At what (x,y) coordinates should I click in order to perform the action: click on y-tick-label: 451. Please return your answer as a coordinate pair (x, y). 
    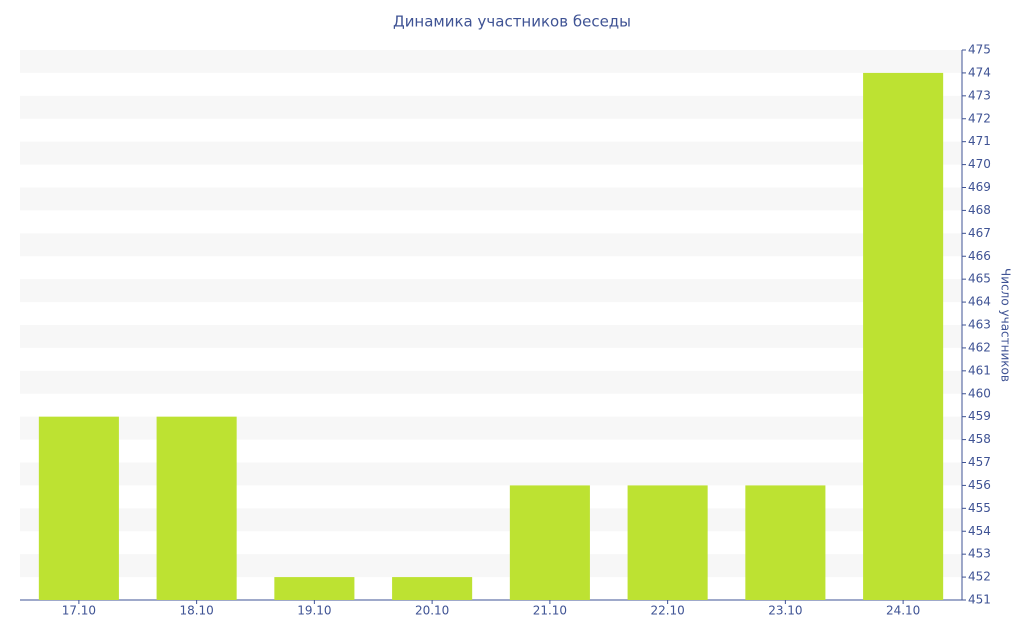
    Looking at the image, I should click on (979, 600).